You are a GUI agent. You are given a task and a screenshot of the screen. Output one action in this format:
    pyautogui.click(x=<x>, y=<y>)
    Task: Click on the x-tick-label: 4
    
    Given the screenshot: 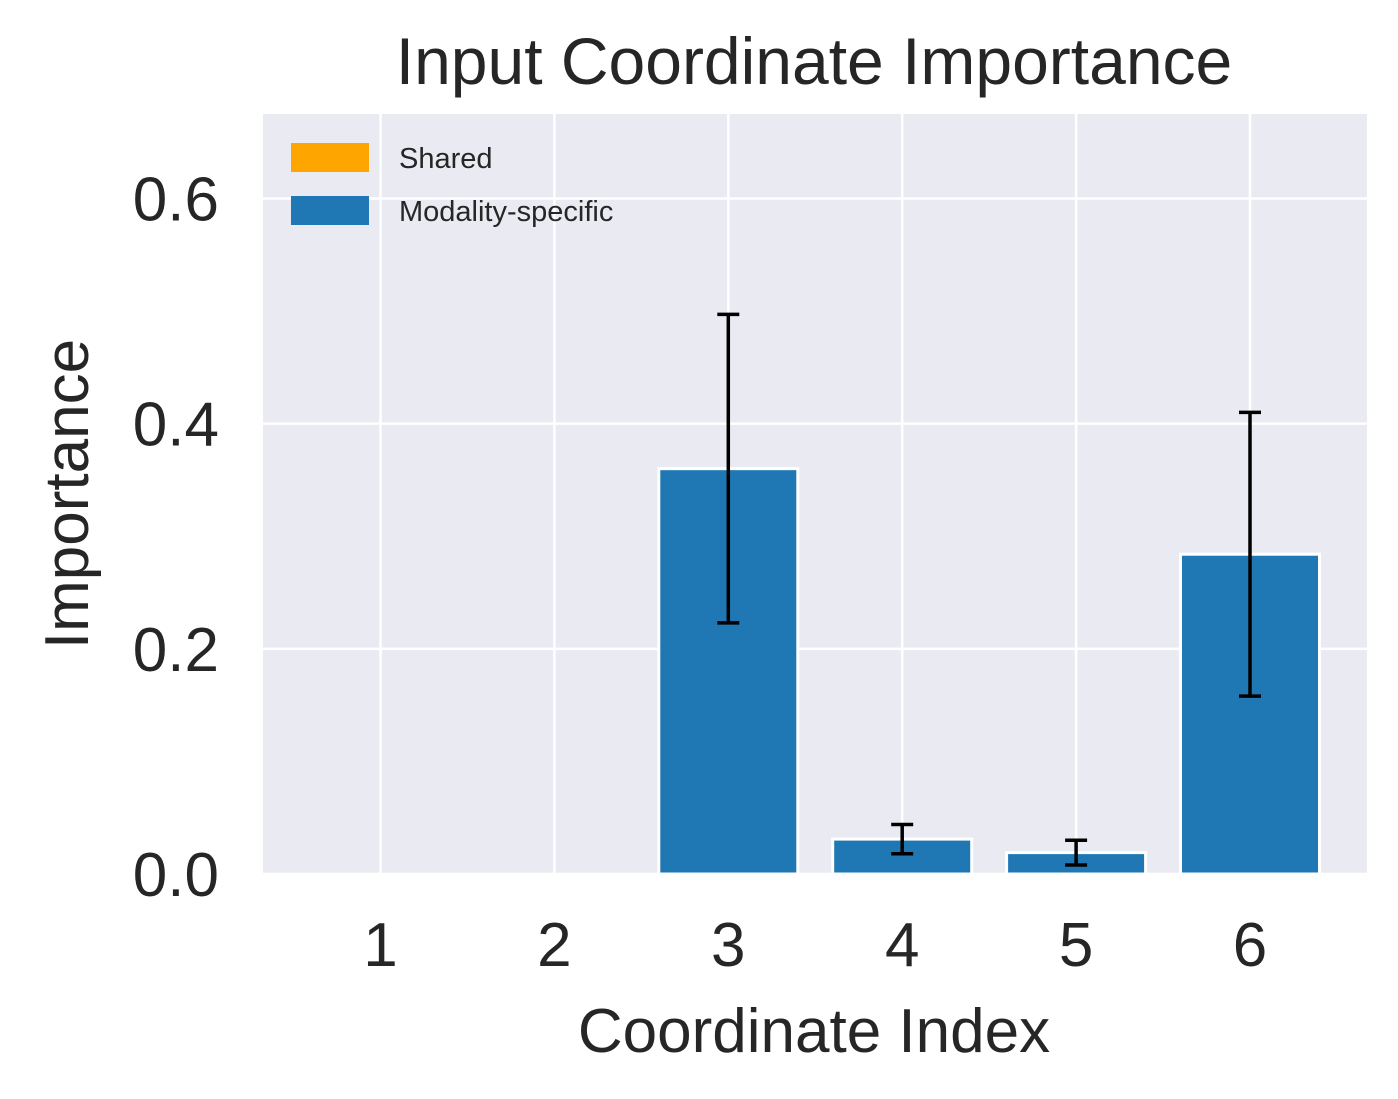 What is the action you would take?
    pyautogui.click(x=902, y=945)
    